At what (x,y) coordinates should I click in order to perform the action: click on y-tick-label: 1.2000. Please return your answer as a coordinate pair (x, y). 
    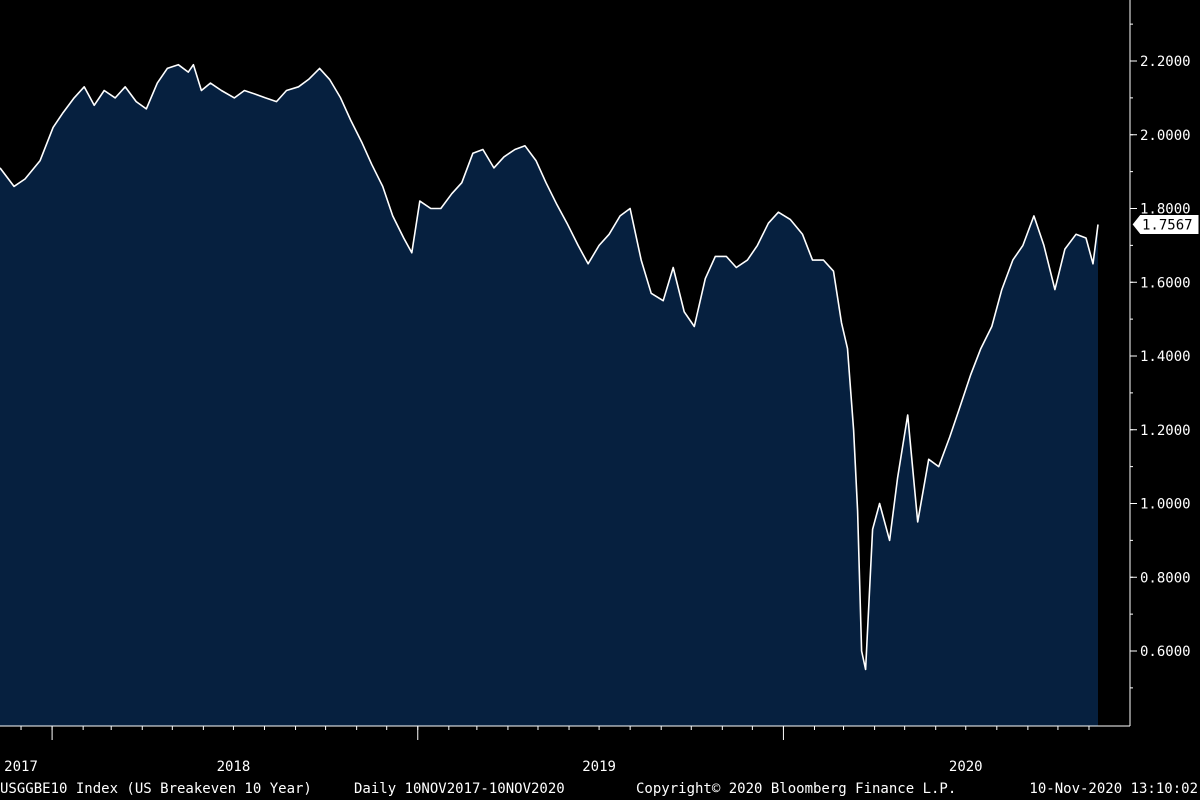
    Looking at the image, I should click on (1165, 431).